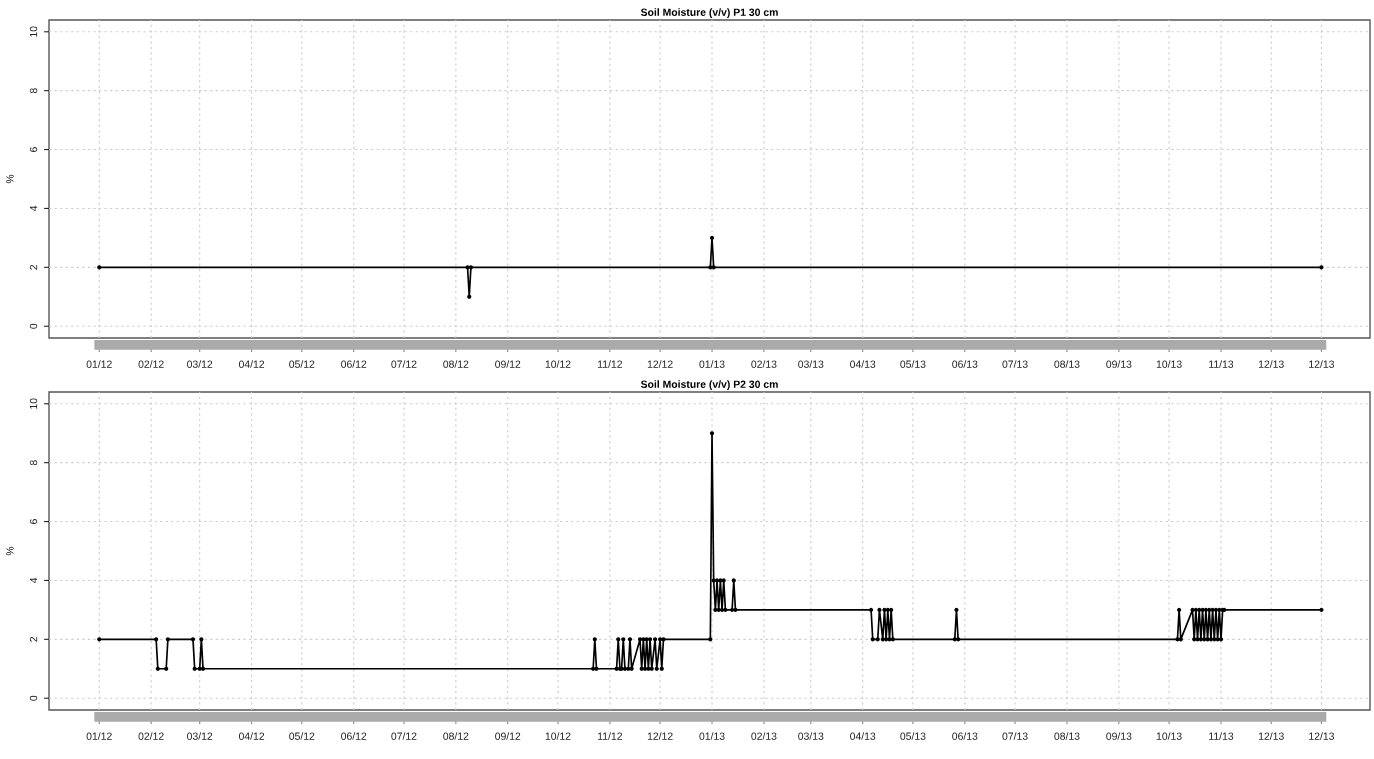 The width and height of the screenshot is (1374, 759). Describe the element at coordinates (709, 13) in the screenshot. I see `chart-title: Soil Moisture (v/v) P1 30 cm` at that location.